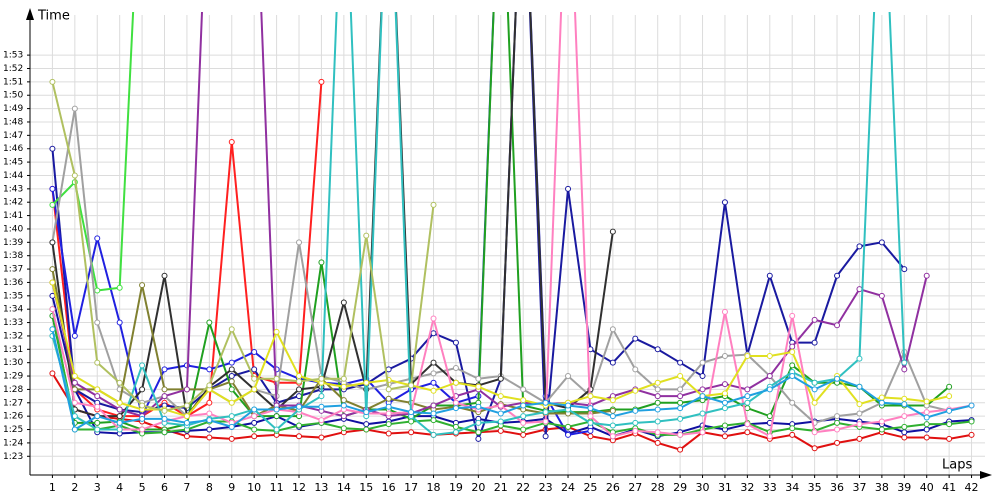 Image resolution: width=1000 pixels, height=500 pixels. Describe the element at coordinates (186, 487) in the screenshot. I see `x-tick-label: 7` at that location.